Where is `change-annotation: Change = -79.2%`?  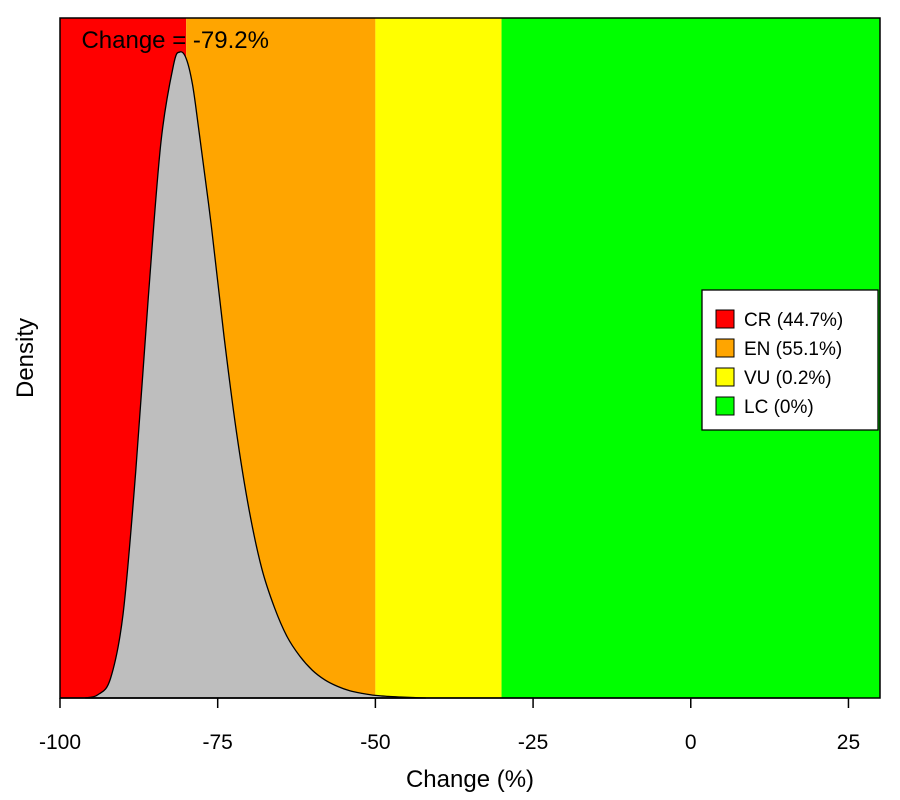
change-annotation: Change = -79.2% is located at coordinates (174, 40).